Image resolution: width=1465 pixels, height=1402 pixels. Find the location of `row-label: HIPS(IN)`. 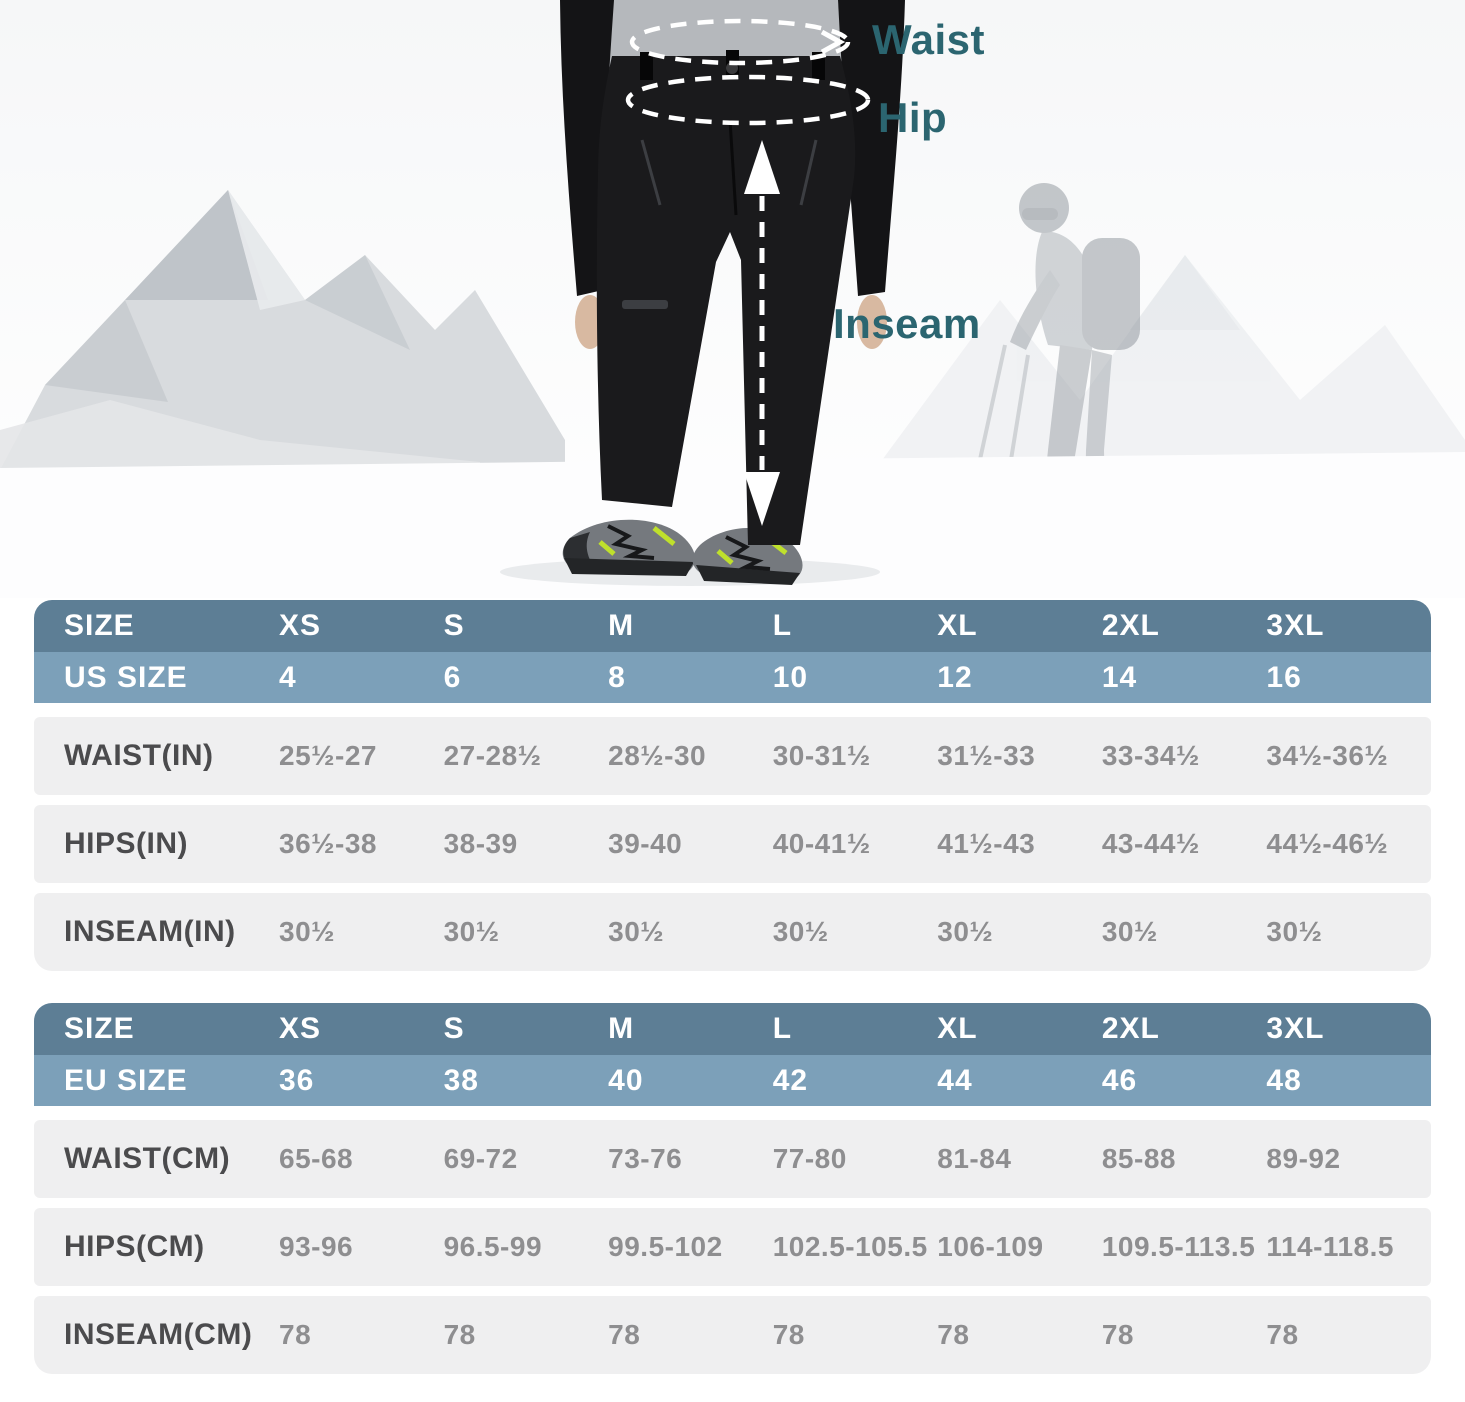

row-label: HIPS(IN) is located at coordinates (126, 843).